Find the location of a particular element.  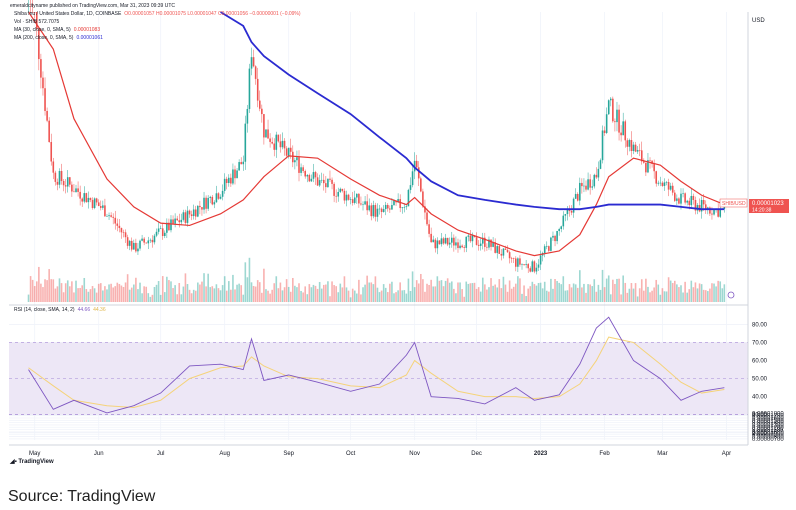

time-tick-label: Nov is located at coordinates (414, 454).